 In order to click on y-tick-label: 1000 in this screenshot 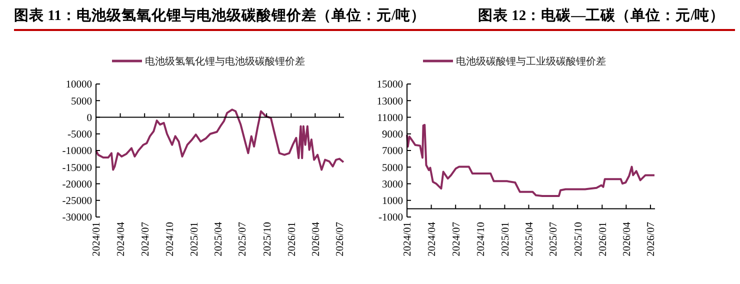, I will do `click(392, 202)`.